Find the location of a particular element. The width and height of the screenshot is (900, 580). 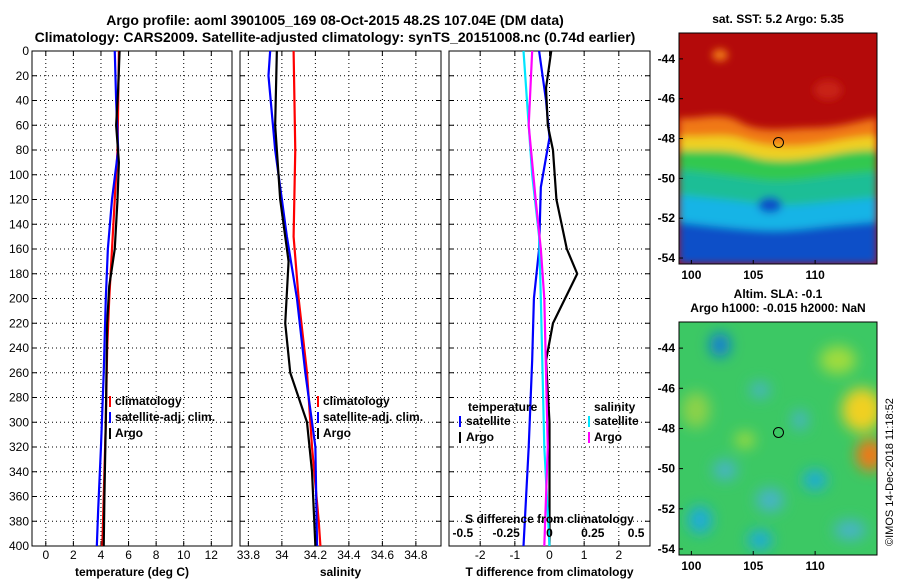

x-tick-label: 10 is located at coordinates (184, 555).